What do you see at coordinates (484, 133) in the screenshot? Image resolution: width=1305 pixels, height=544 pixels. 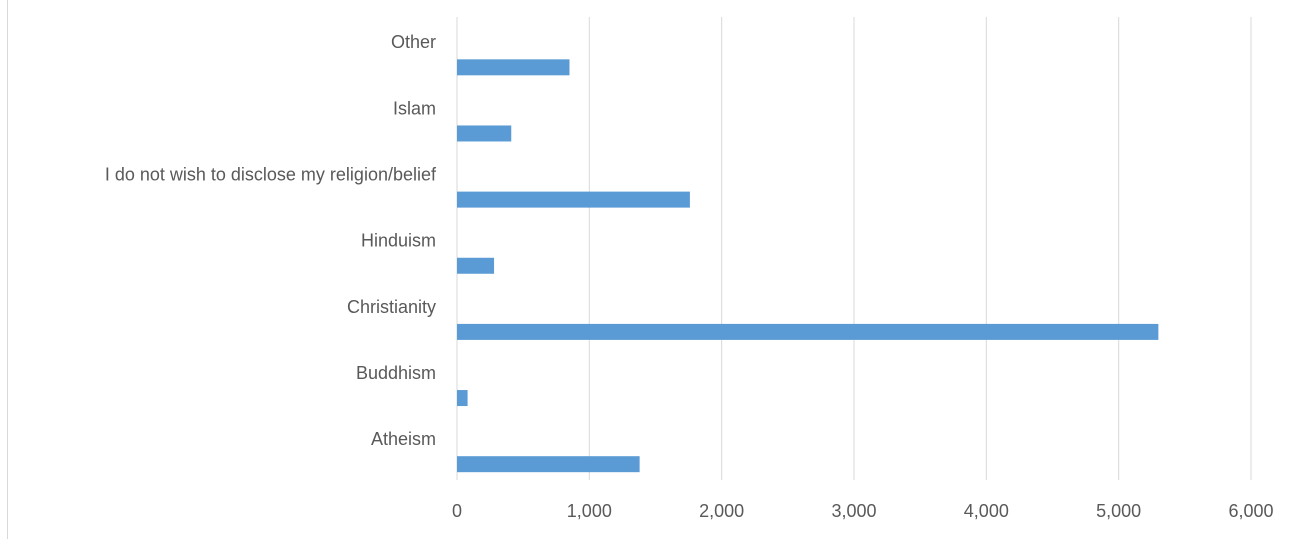 I see `bar-islam` at bounding box center [484, 133].